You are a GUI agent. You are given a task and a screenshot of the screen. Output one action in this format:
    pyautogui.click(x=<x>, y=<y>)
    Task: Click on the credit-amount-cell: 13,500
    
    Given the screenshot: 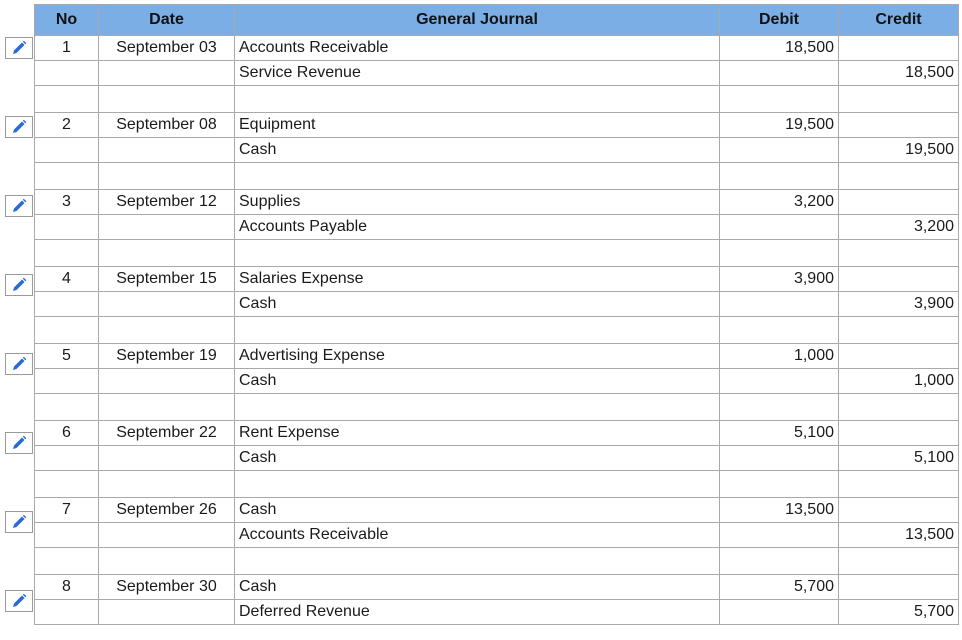 What is the action you would take?
    pyautogui.click(x=898, y=535)
    